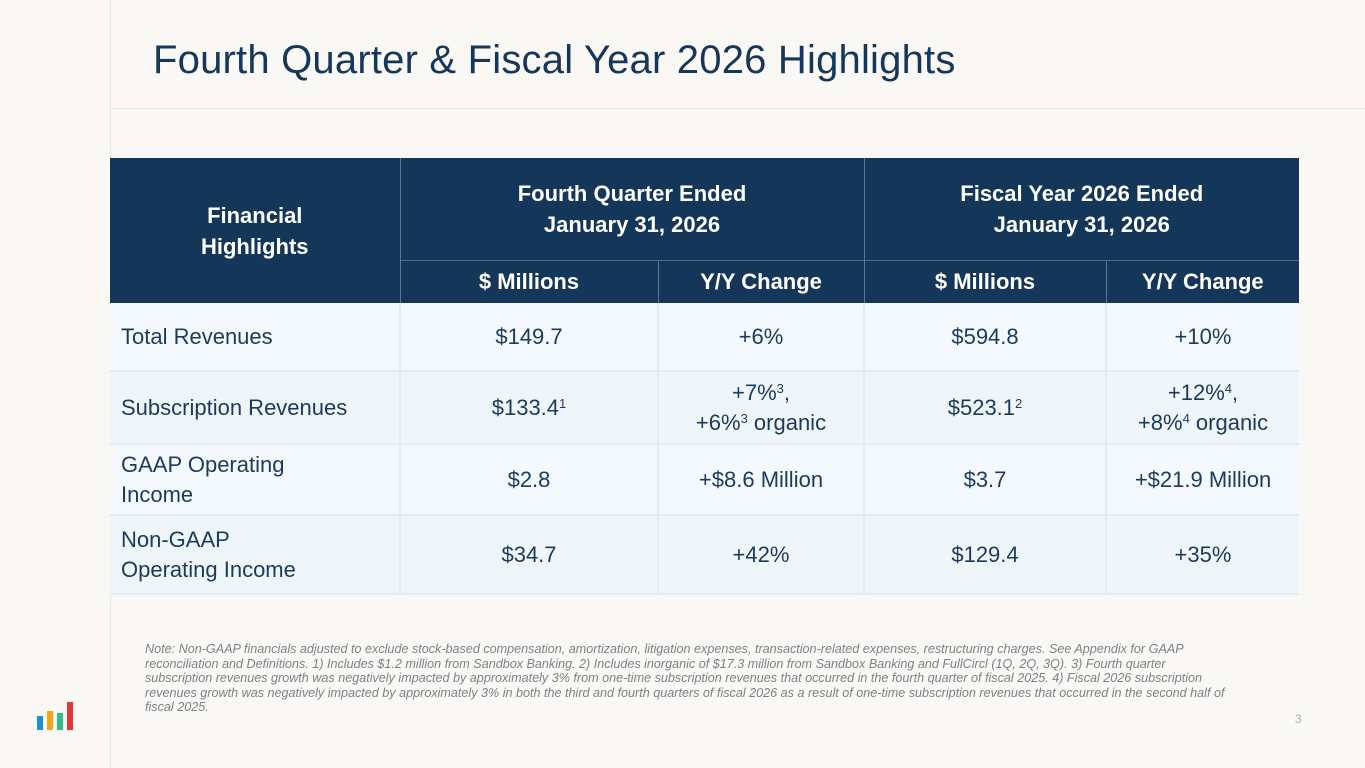 This screenshot has width=1365, height=768. I want to click on cell-fy-value: $129.4, so click(984, 555).